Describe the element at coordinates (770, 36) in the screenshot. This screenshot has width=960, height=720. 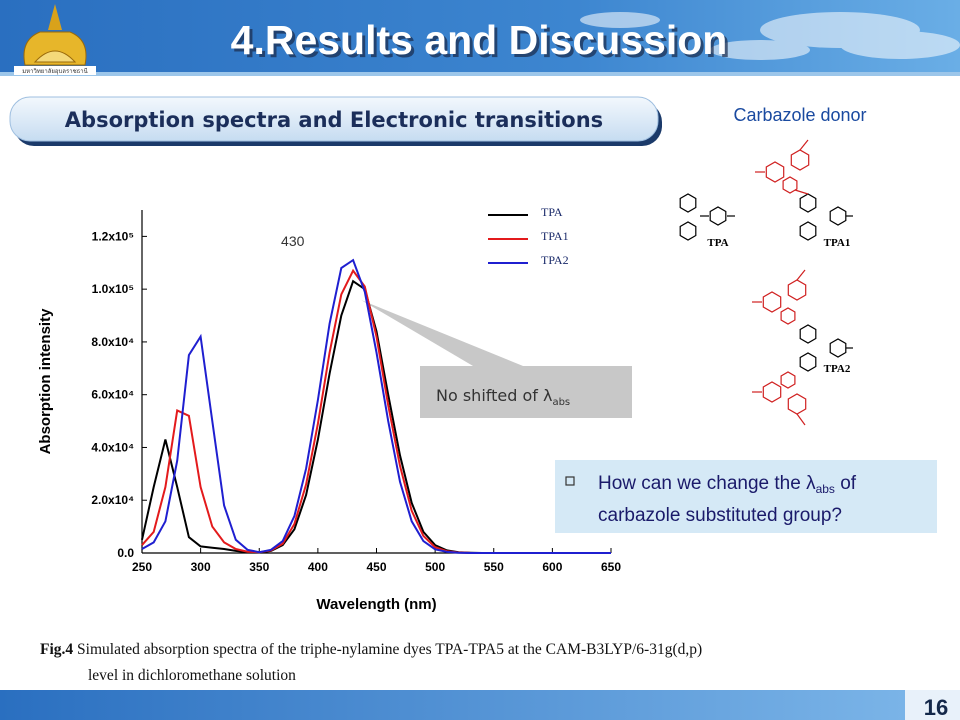
I see `clouds` at that location.